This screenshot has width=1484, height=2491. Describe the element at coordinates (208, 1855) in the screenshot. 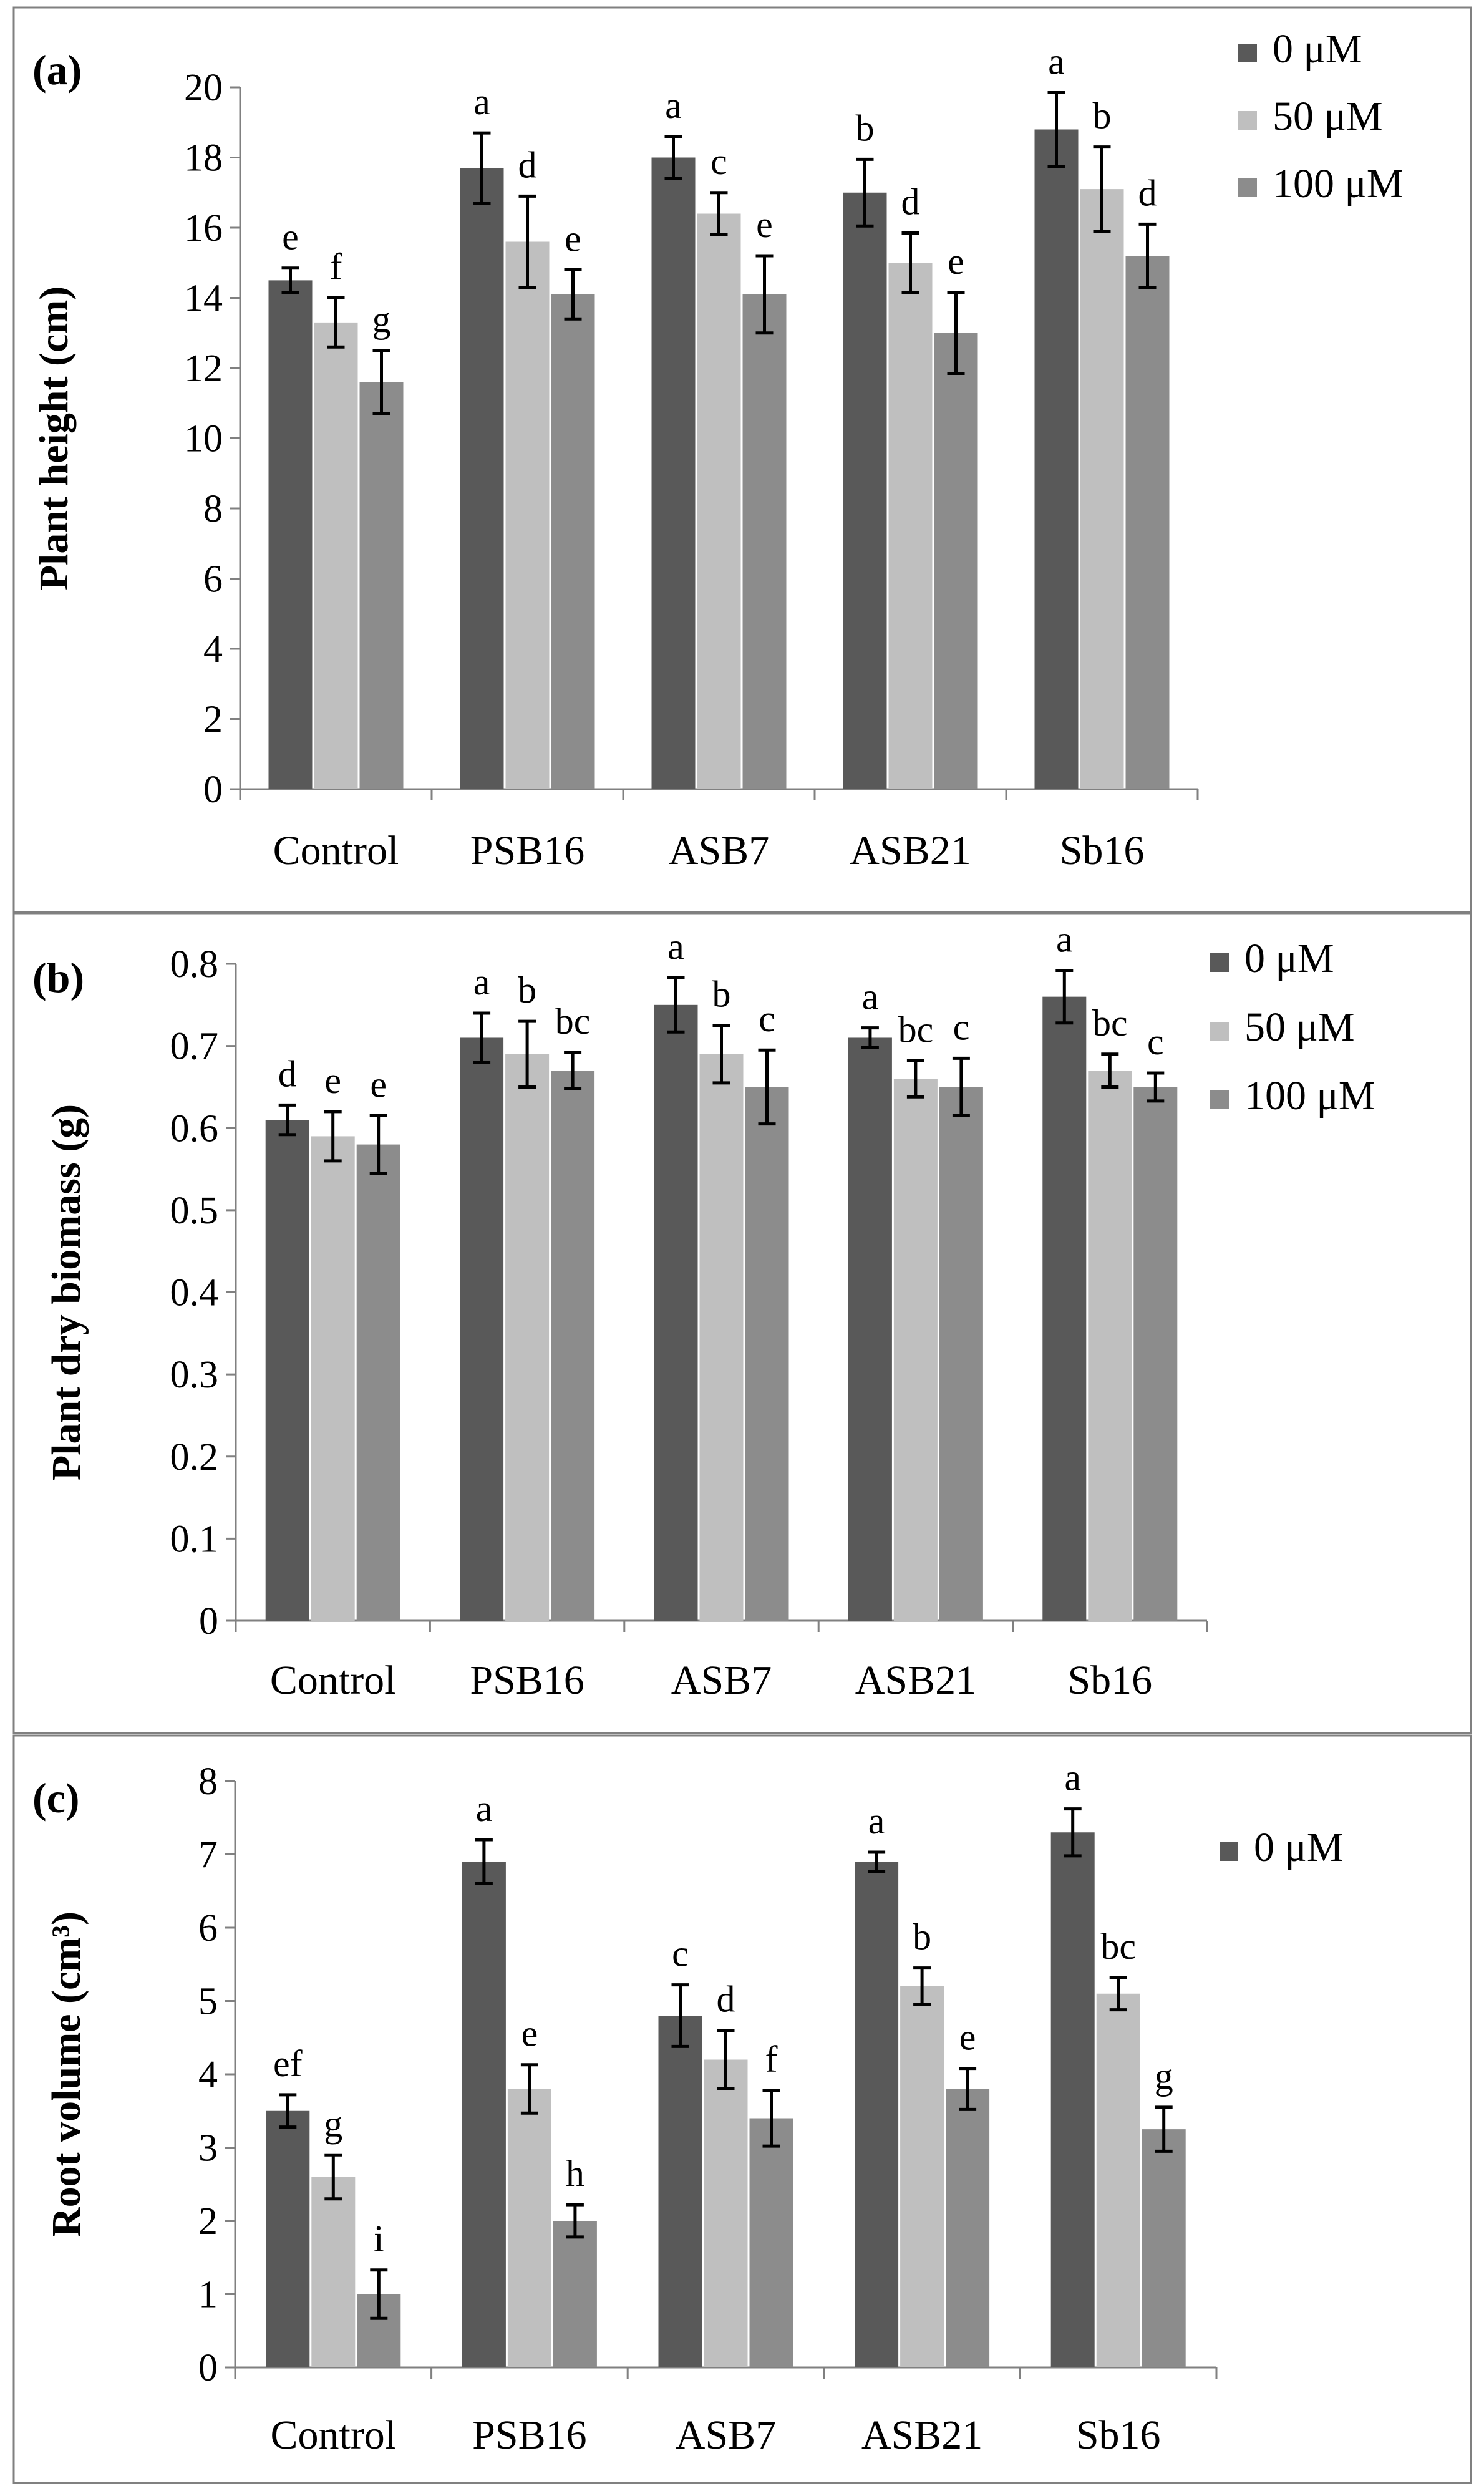

I see `y-tick-label: 7` at that location.